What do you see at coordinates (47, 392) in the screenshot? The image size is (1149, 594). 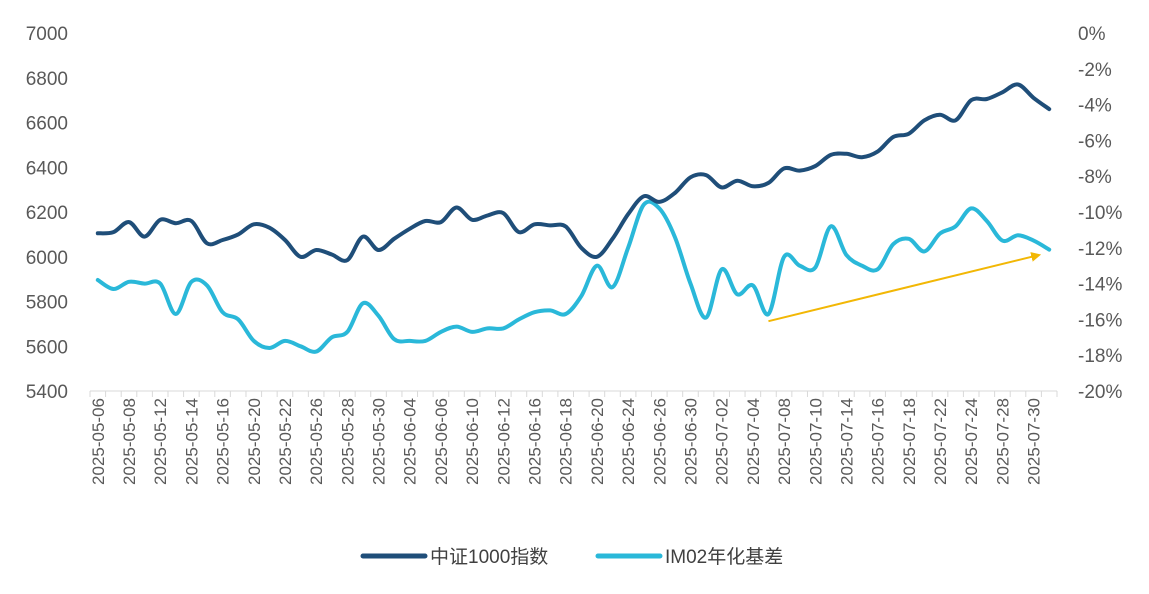 I see `y-left-tick-label: 5400` at bounding box center [47, 392].